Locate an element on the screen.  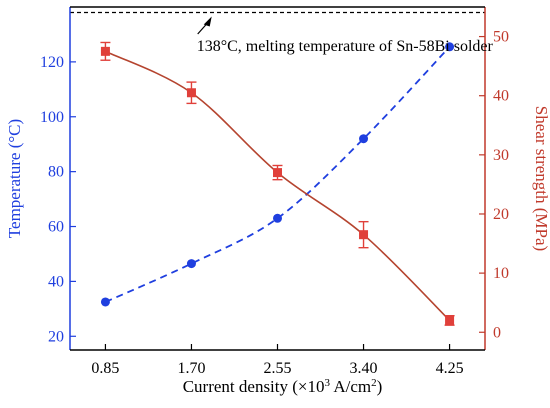
left-y-axis-title: Temperature (°C) is located at coordinates (14, 178).